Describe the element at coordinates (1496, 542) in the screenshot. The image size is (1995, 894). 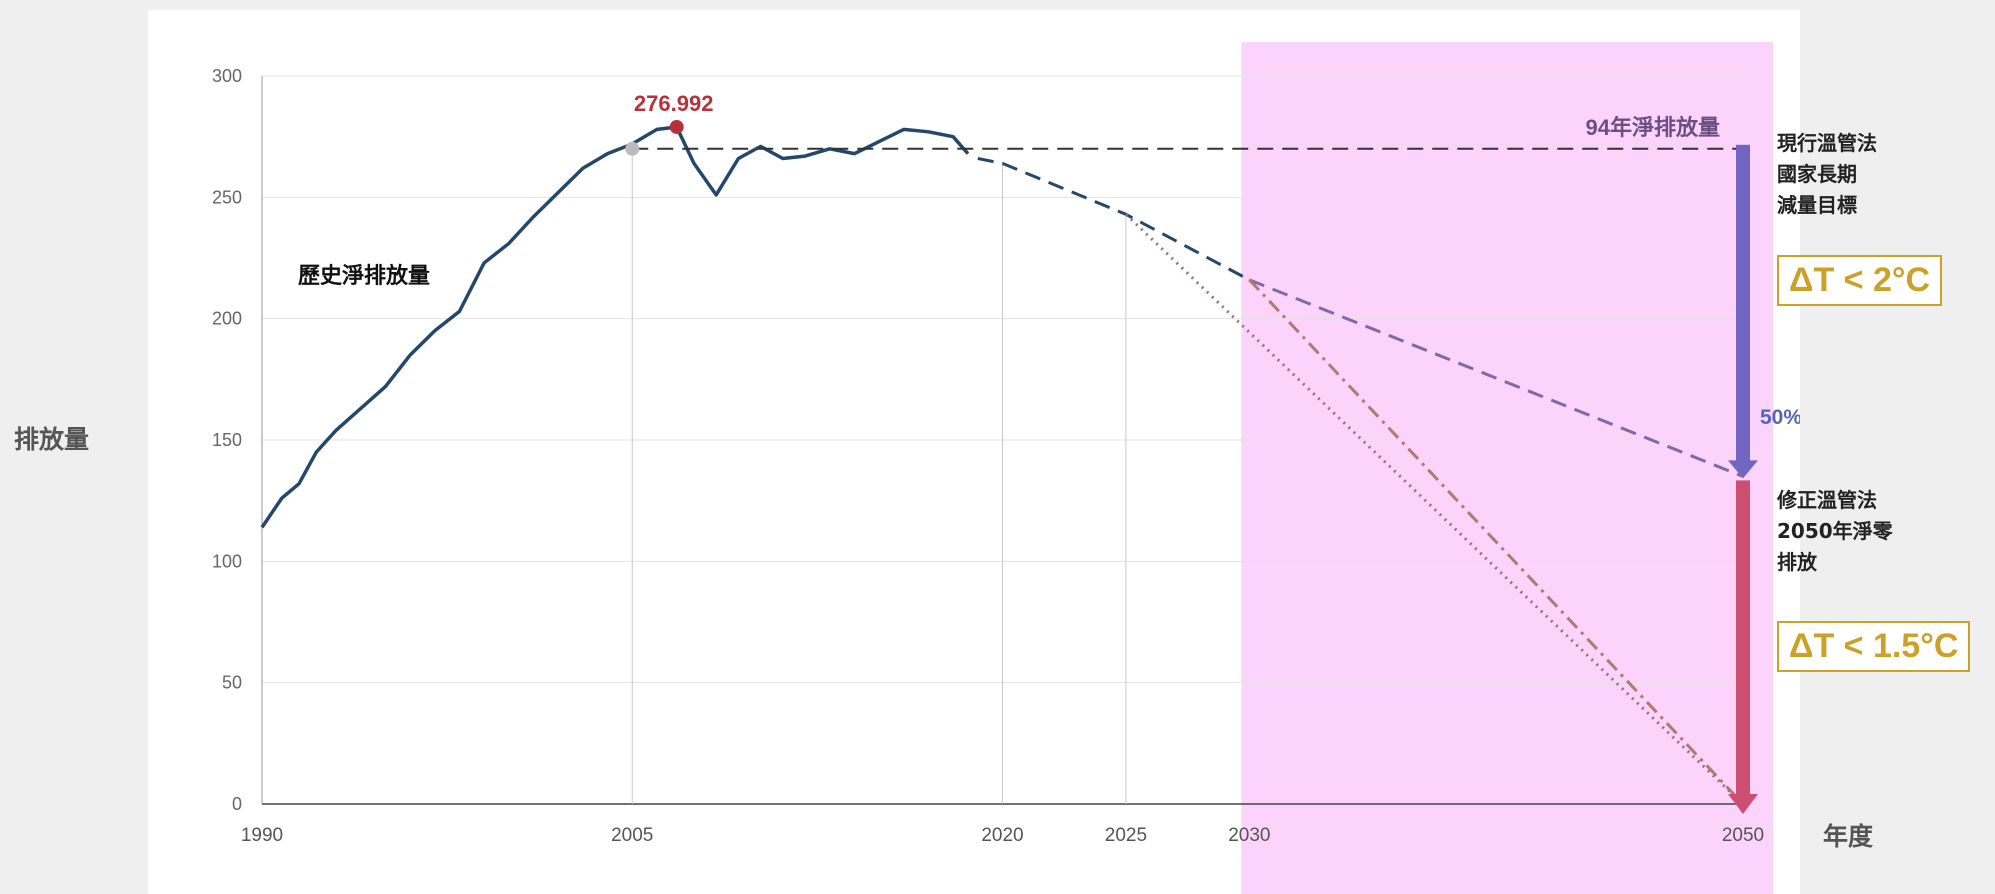
I see `series-line-dashdot` at that location.